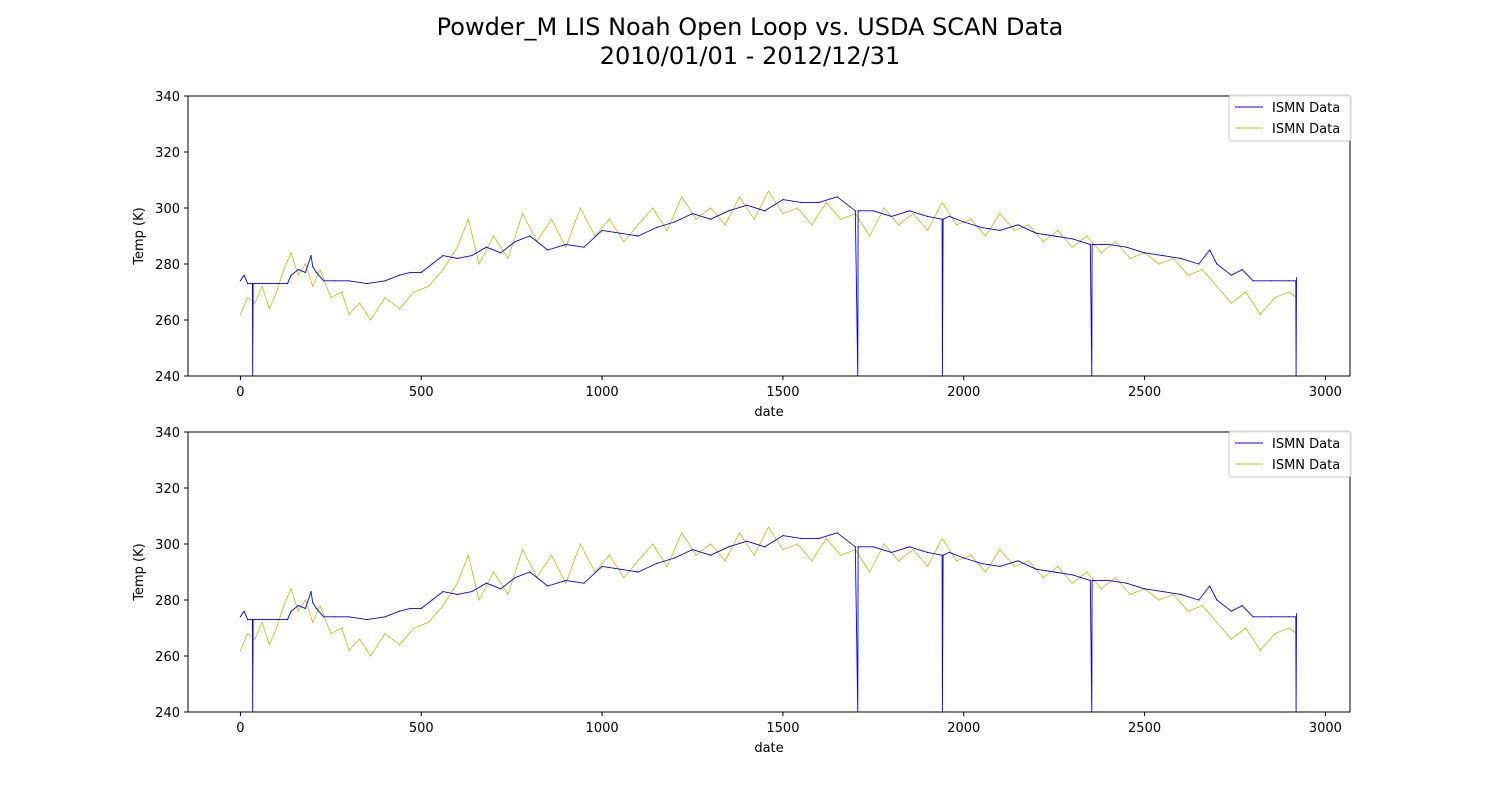 This screenshot has height=800, width=1500. Describe the element at coordinates (782, 392) in the screenshot. I see `x-tick-label: 1500` at that location.